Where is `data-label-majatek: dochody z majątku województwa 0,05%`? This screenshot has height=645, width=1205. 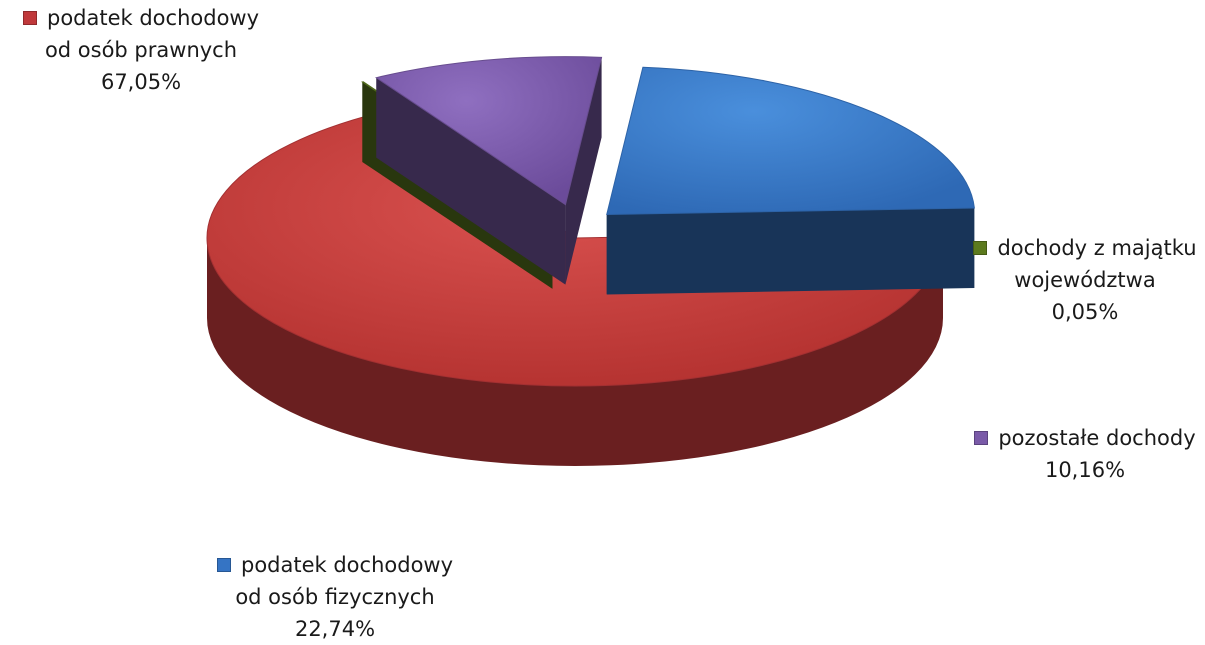
data-label-majatek: dochody z majątku województwa 0,05% is located at coordinates (1085, 280).